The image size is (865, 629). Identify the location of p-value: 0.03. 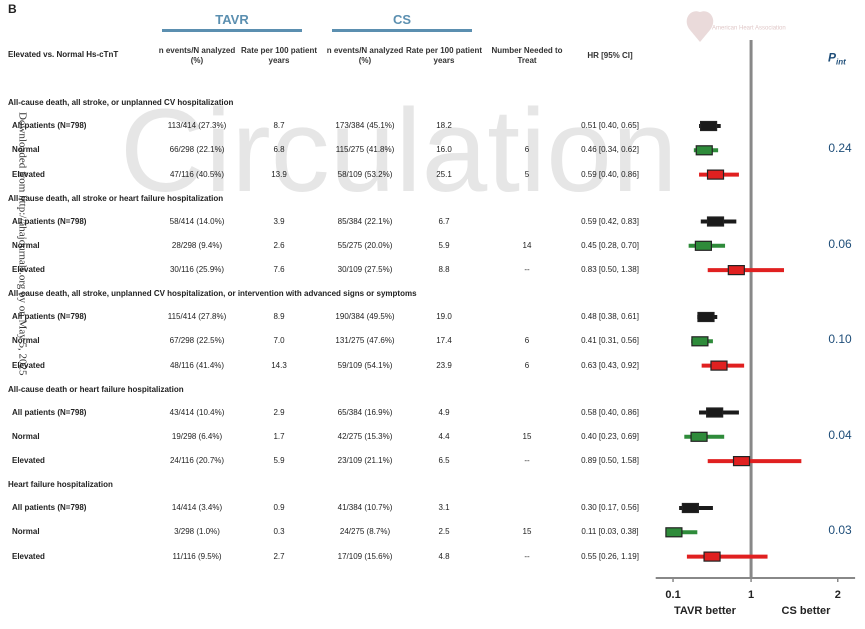
(840, 530).